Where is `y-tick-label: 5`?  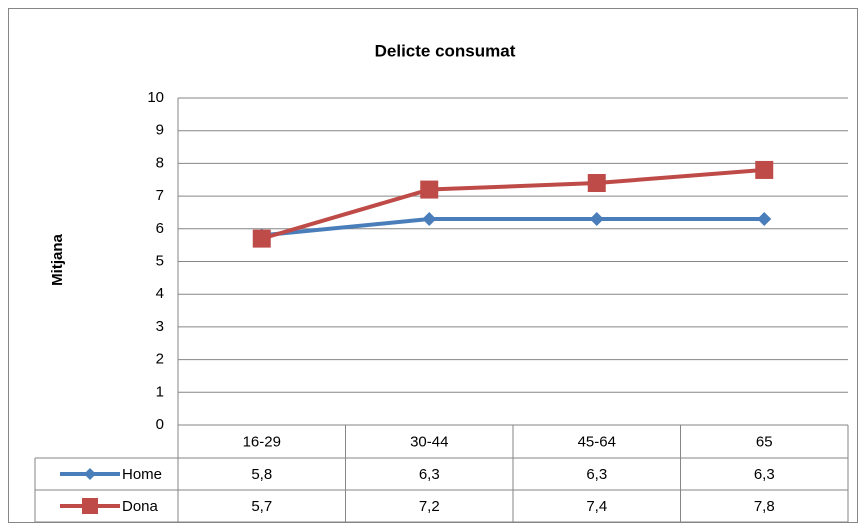
y-tick-label: 5 is located at coordinates (160, 260).